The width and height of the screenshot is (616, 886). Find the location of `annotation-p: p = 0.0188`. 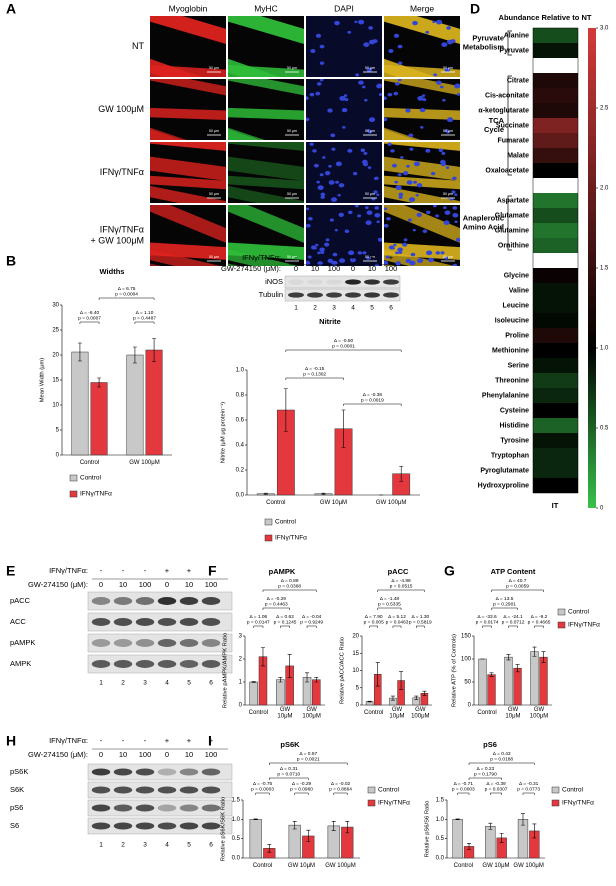

annotation-p: p = 0.0188 is located at coordinates (501, 759).